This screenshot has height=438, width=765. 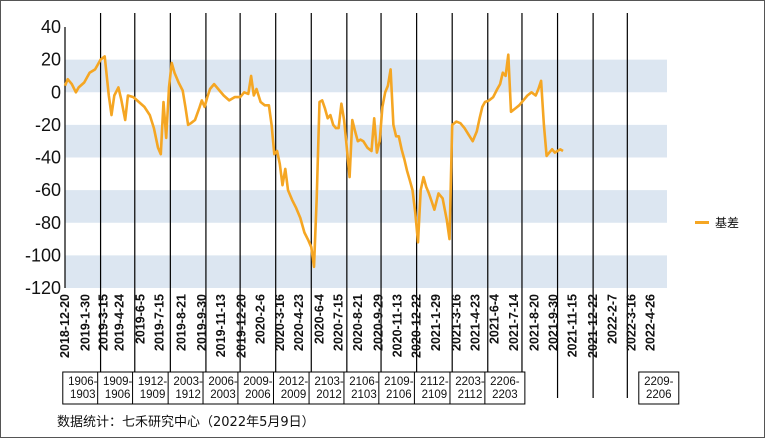 I want to click on contract-label: 2209-, so click(x=659, y=382).